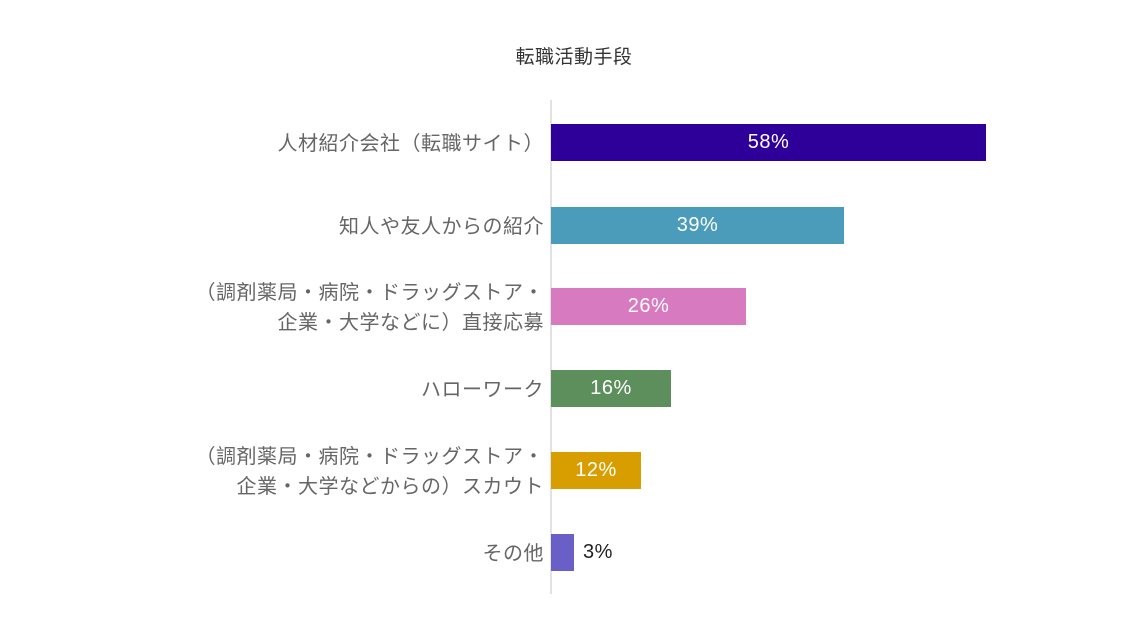 This screenshot has width=1148, height=626. I want to click on bar-row: （調剤薬局・病院・ドラッグストア・ 企業・大学などに）直接応募 26%, so click(574, 307).